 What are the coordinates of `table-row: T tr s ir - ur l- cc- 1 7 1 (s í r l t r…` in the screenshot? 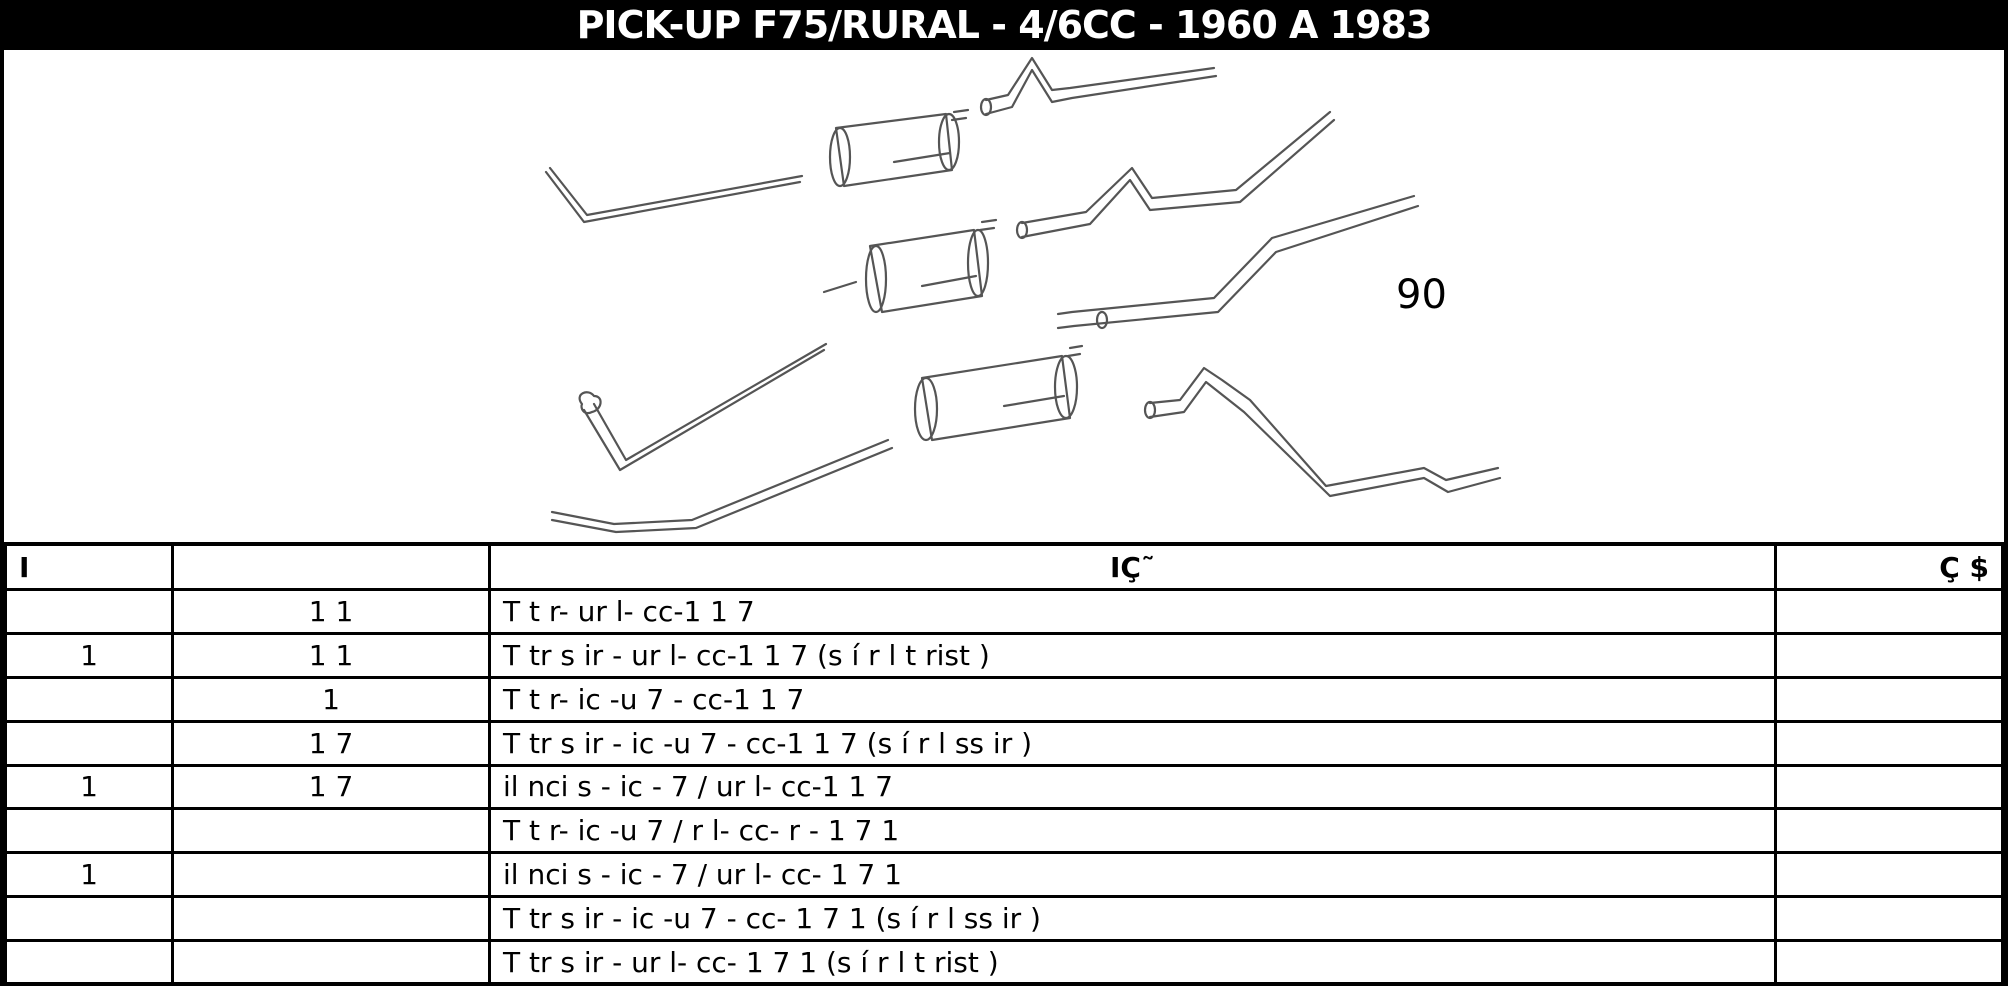 It's located at (1004, 962).